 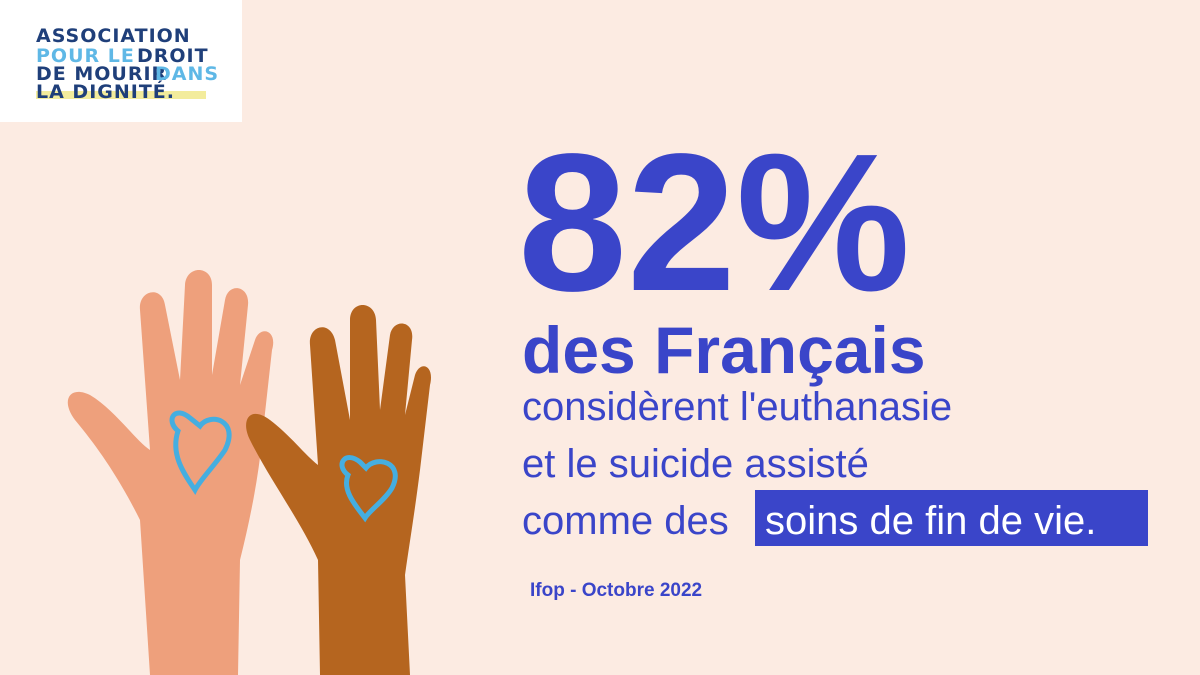 I want to click on source: Ifop - Octobre 2022, so click(x=616, y=590).